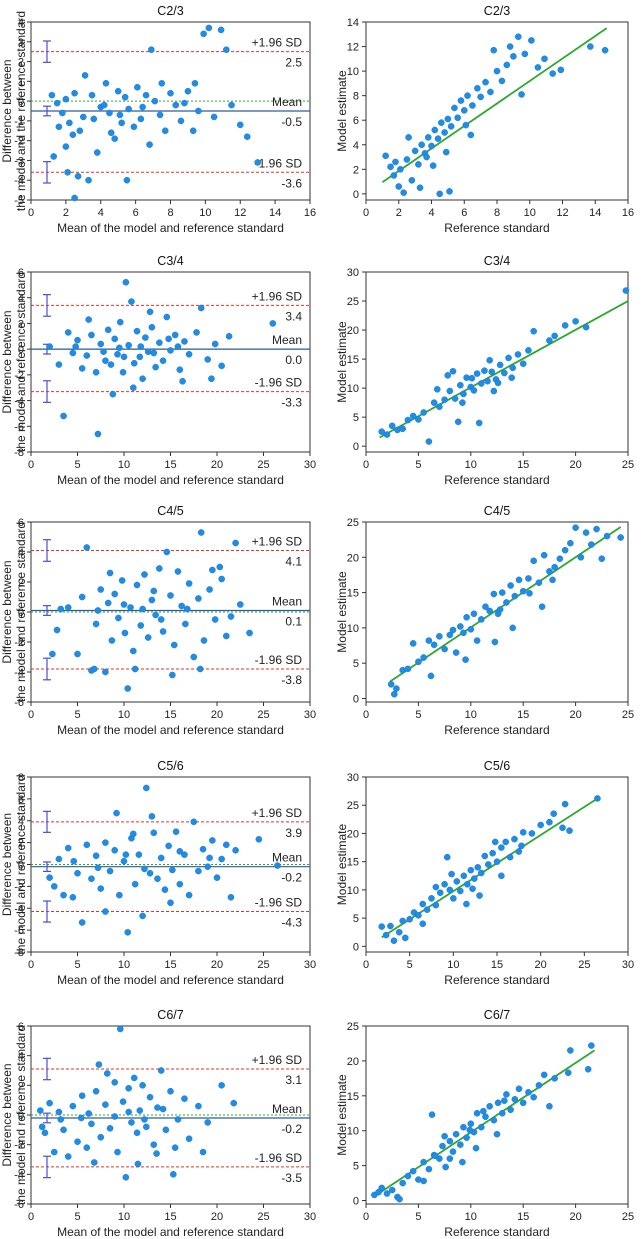 Image resolution: width=644 pixels, height=1239 pixels. What do you see at coordinates (47, 1167) in the screenshot?
I see `lower-ci-errorbar` at bounding box center [47, 1167].